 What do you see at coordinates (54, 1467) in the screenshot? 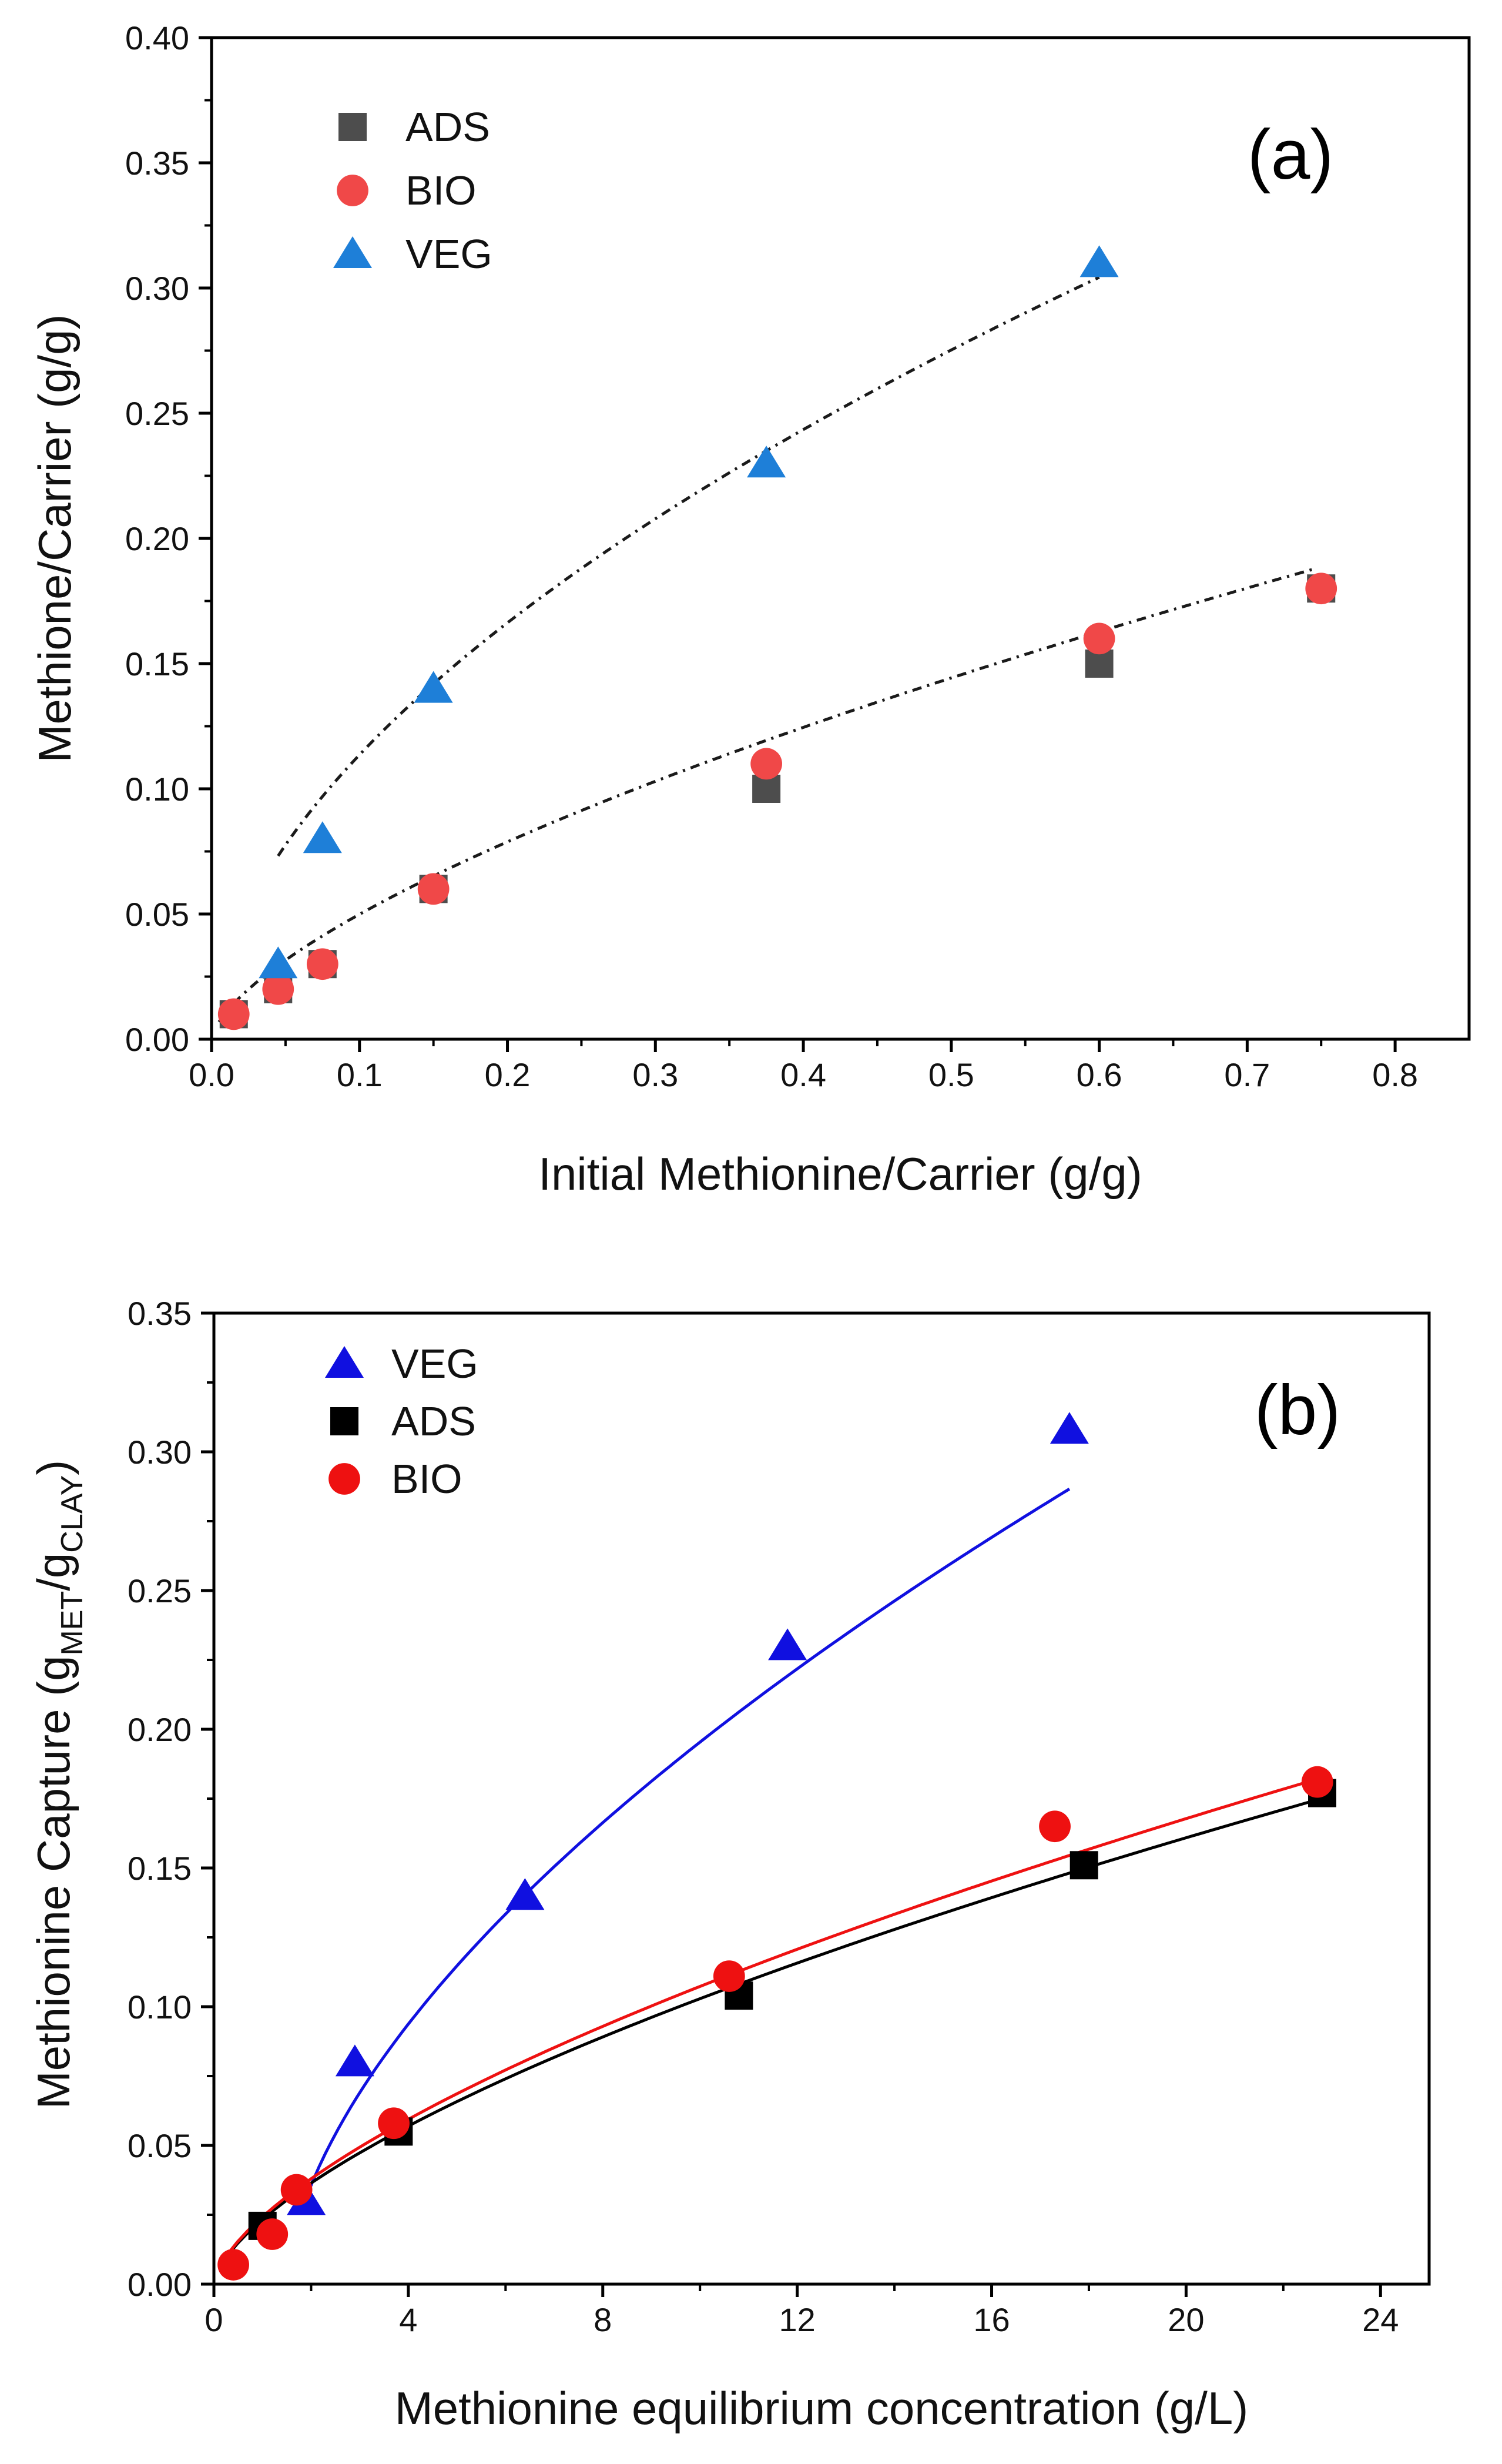
I see `panel-b-y-axis-title-end: )` at bounding box center [54, 1467].